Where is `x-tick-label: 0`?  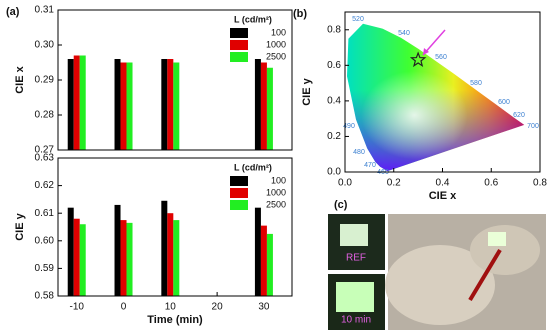 x-tick-label: 0 is located at coordinates (124, 307).